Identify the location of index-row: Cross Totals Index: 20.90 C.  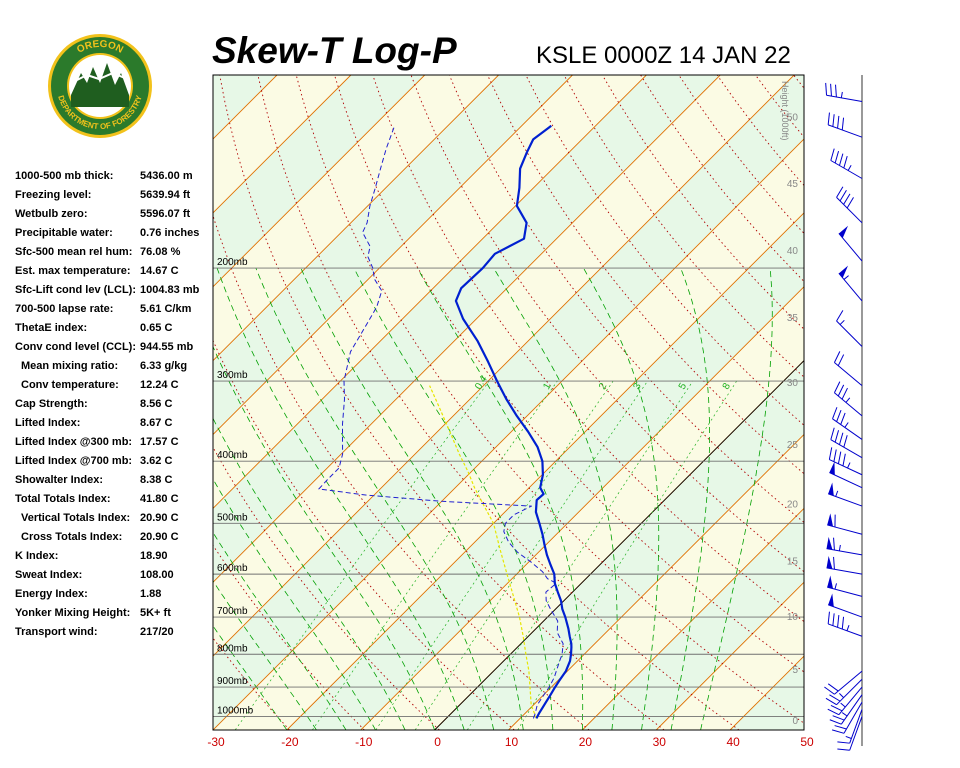
(115, 538).